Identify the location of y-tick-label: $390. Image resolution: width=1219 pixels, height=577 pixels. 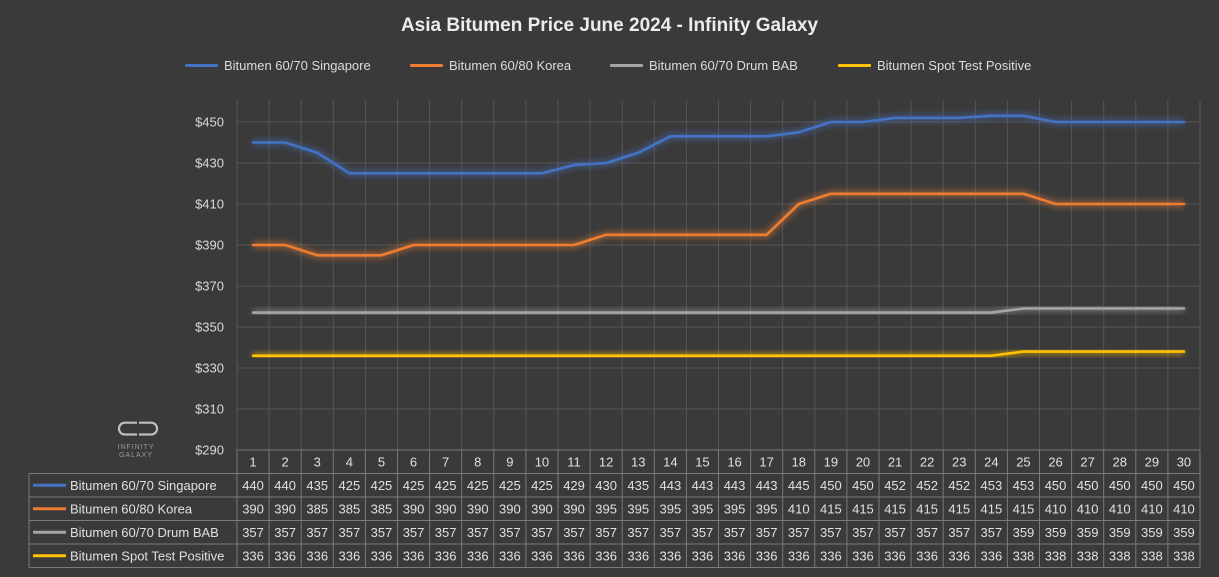
(209, 245).